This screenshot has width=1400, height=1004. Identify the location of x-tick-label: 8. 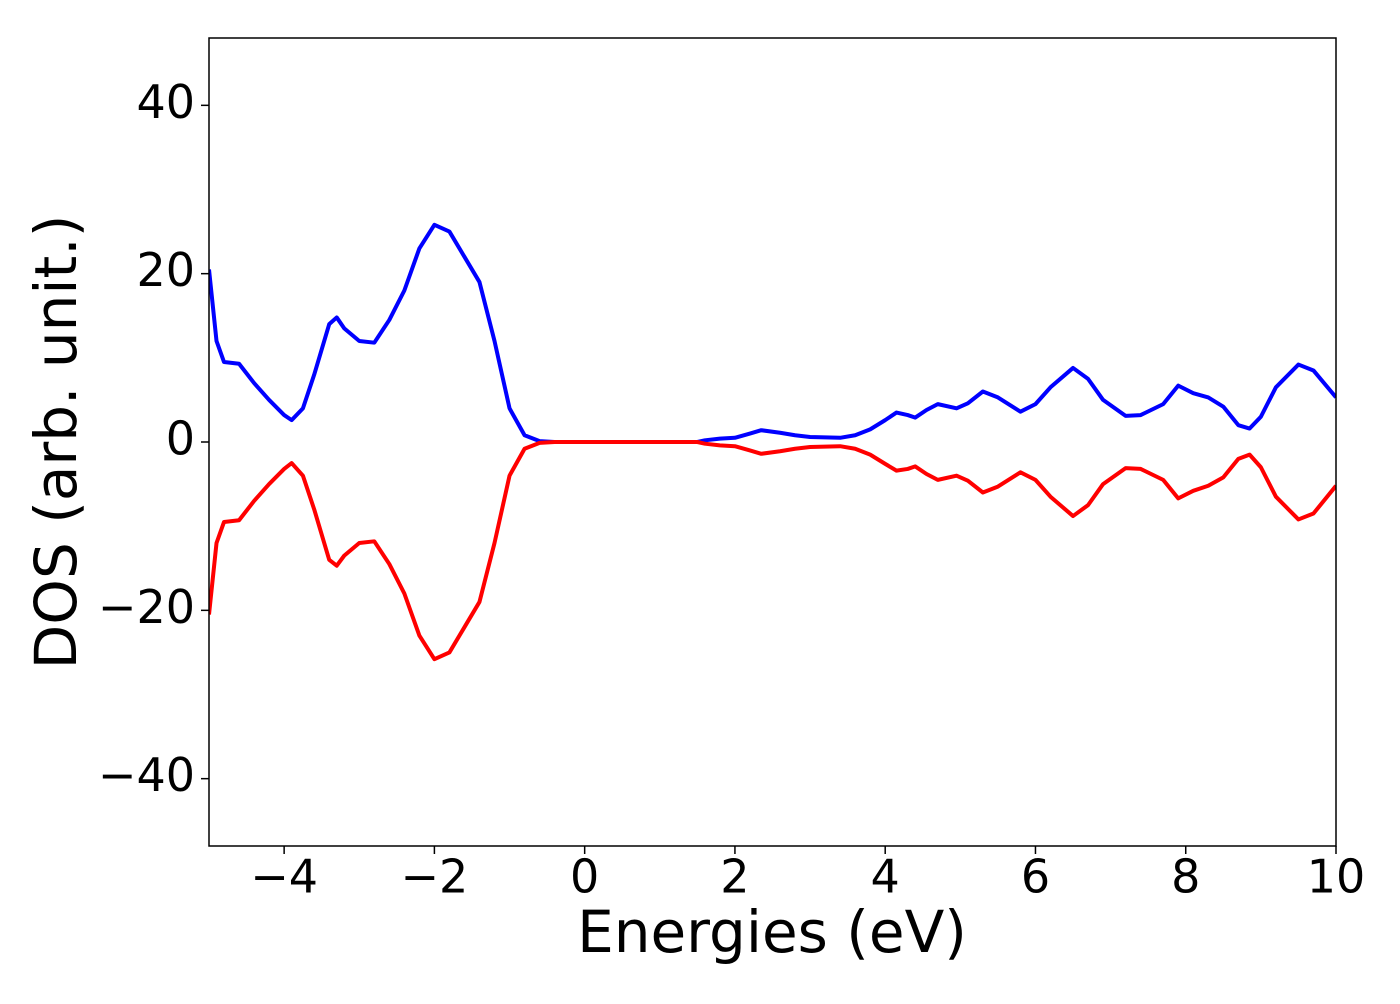
(1185, 877).